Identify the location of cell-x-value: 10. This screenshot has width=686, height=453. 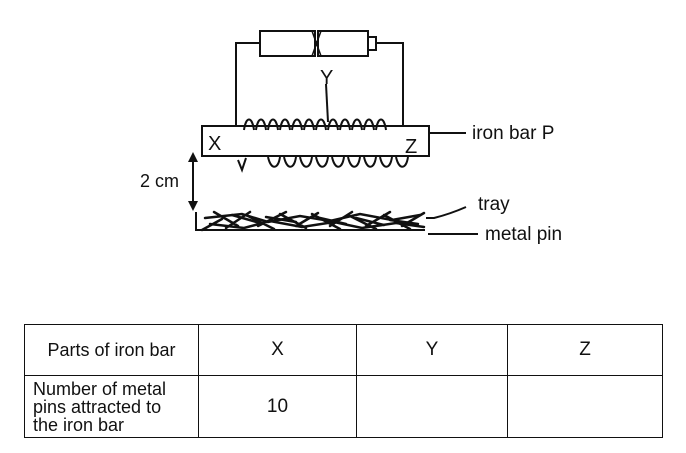
(278, 407).